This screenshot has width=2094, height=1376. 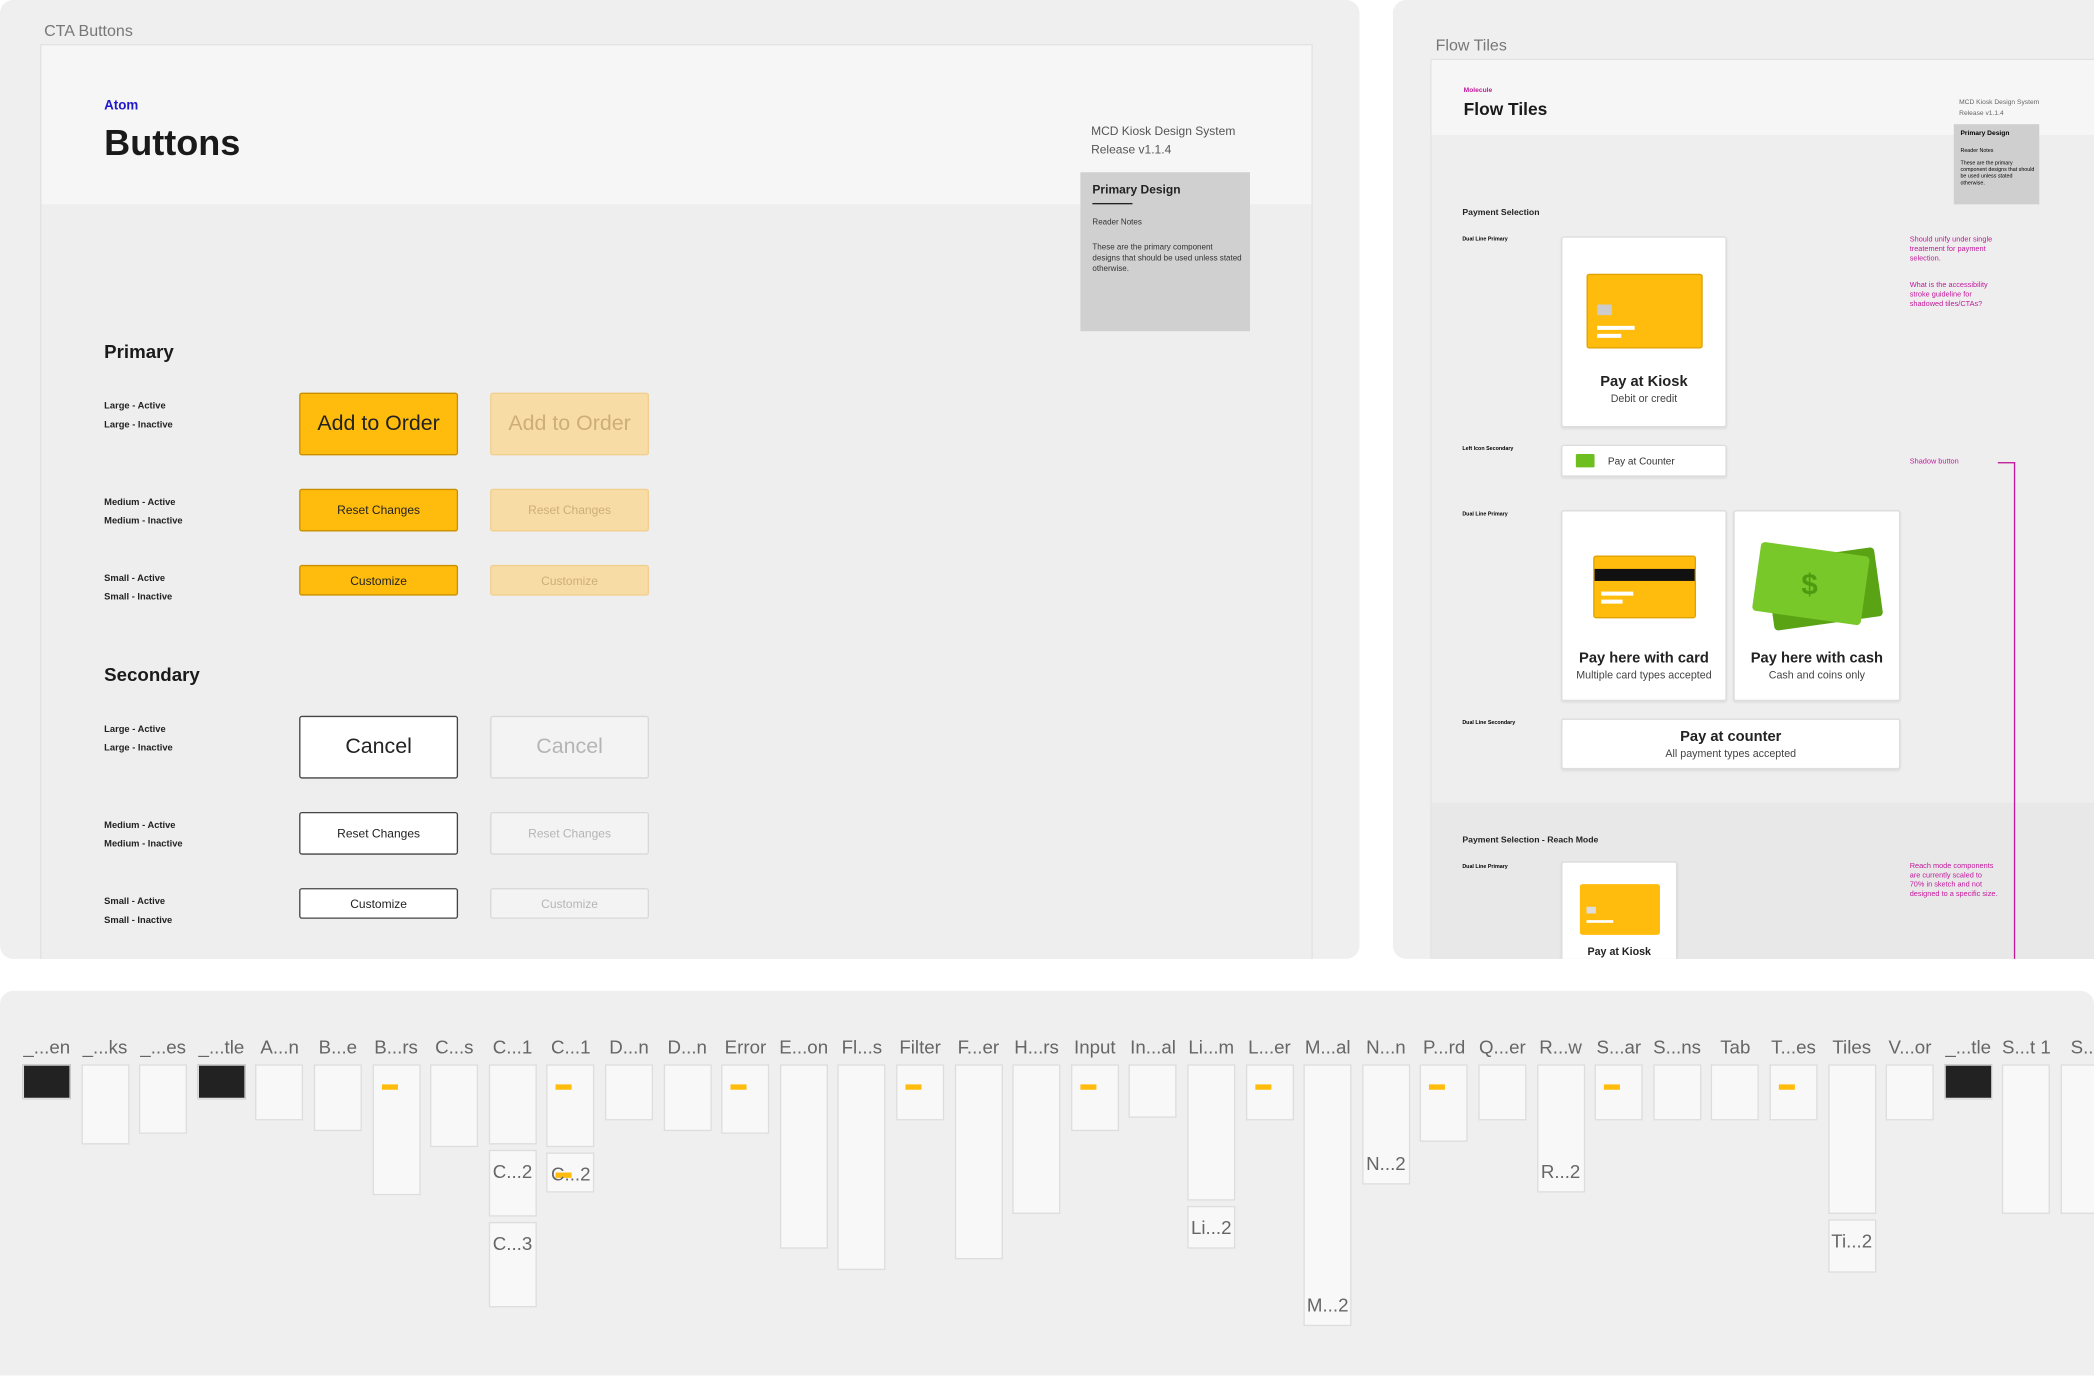 I want to click on section-title: Payment Selection - Reach Mode, so click(x=1530, y=840).